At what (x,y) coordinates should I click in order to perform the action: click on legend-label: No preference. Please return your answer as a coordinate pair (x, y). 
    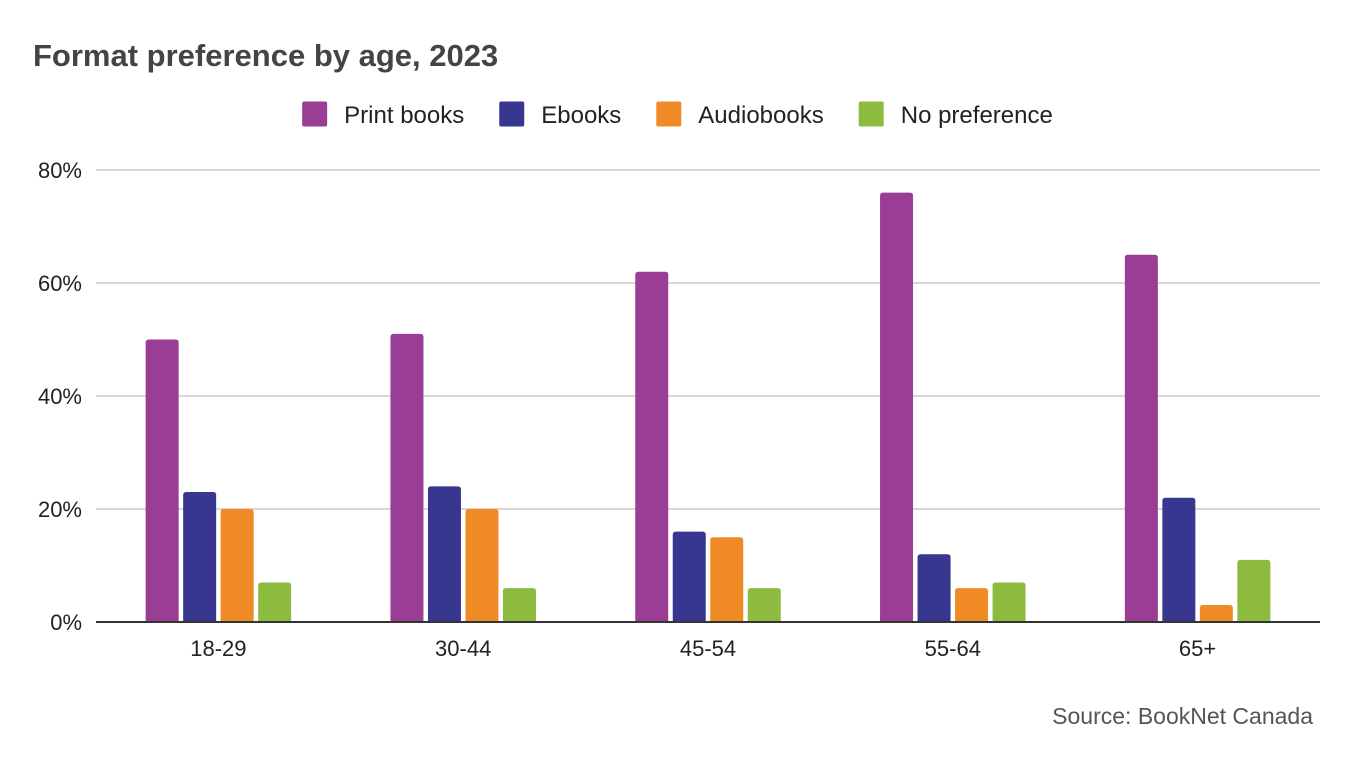
    Looking at the image, I should click on (977, 115).